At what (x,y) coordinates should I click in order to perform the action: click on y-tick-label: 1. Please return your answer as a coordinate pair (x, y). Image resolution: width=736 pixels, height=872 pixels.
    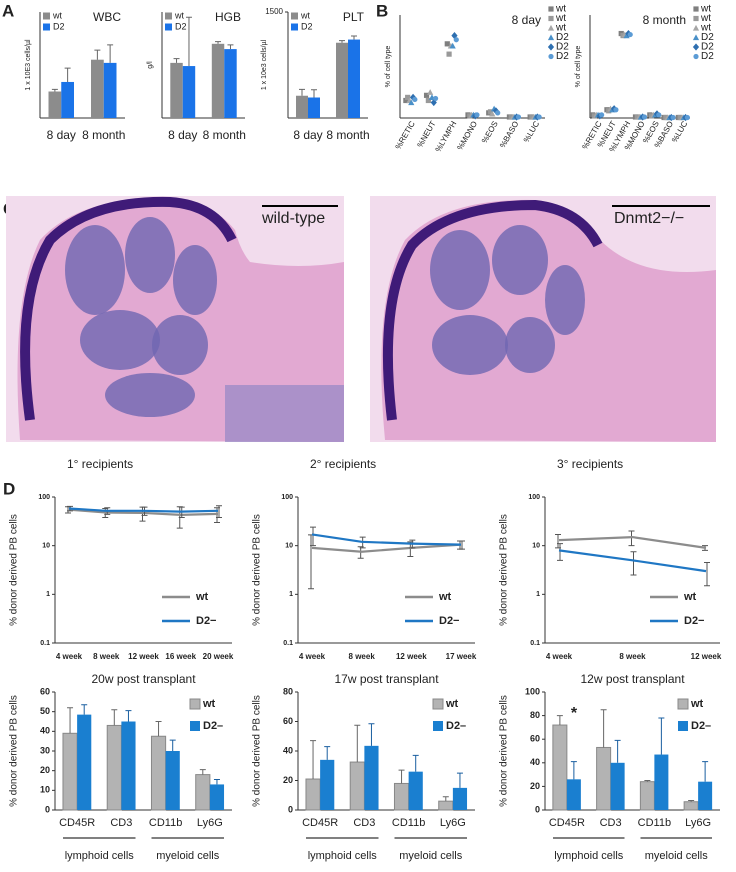
    Looking at the image, I should click on (48, 594).